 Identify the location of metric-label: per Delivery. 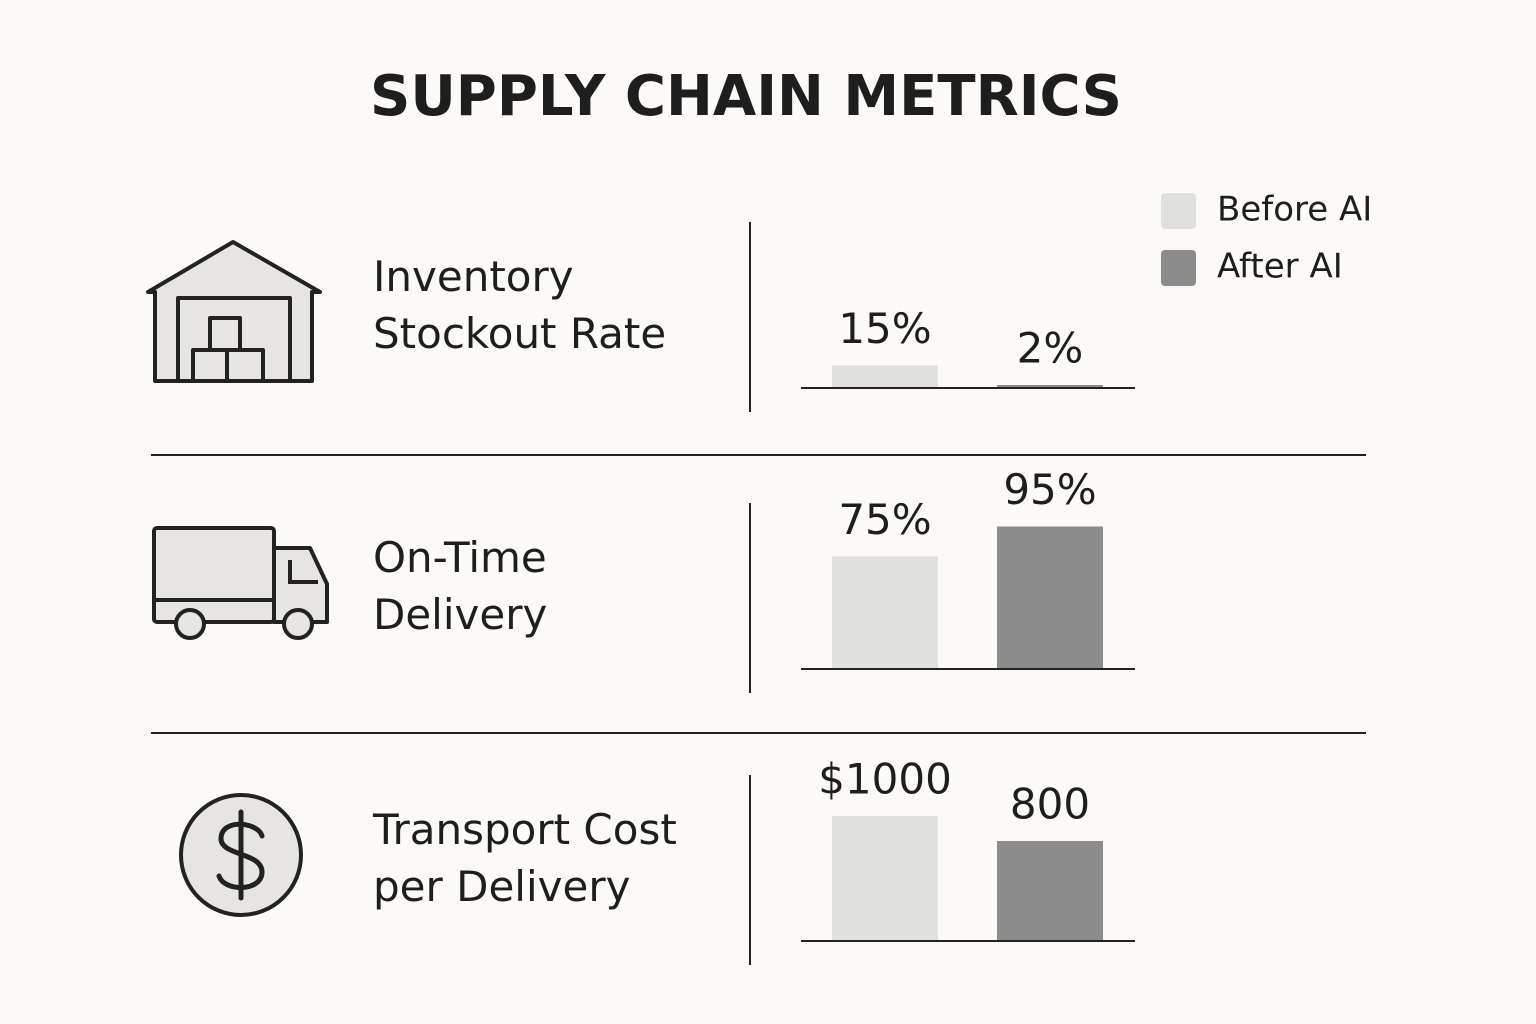
(501, 886).